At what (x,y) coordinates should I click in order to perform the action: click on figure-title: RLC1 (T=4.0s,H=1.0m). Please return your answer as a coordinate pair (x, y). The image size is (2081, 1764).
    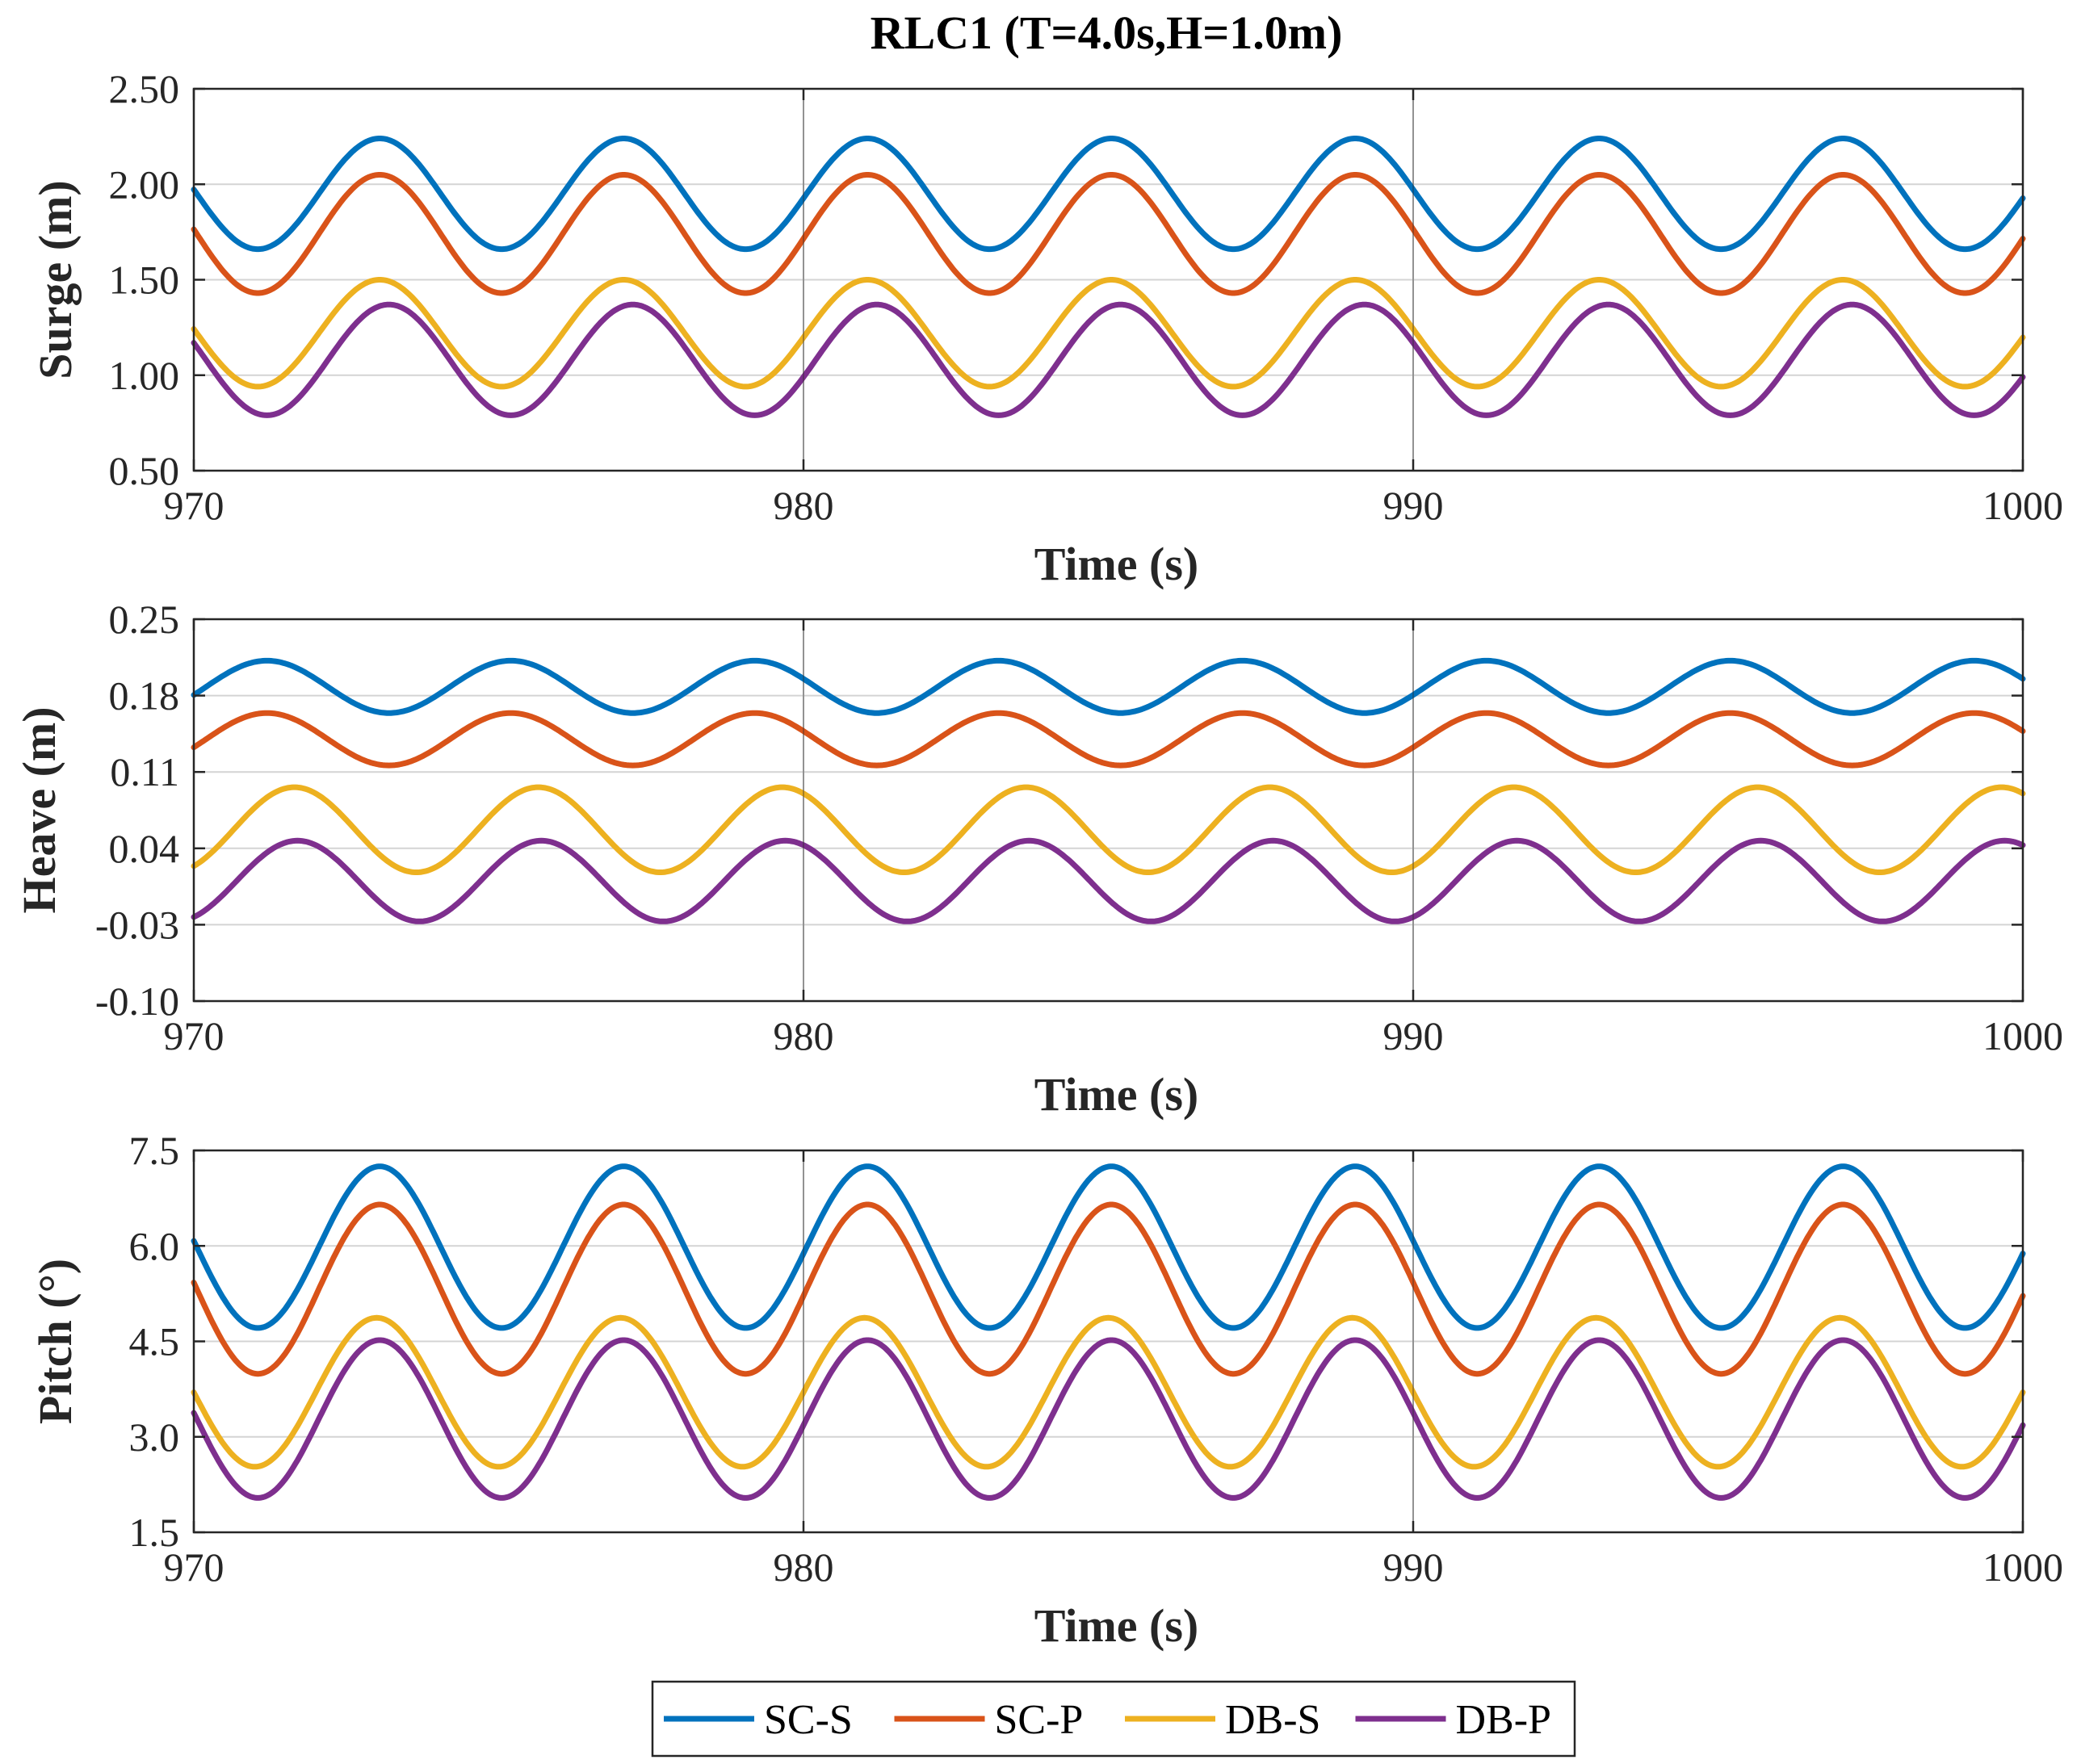
    Looking at the image, I should click on (1107, 32).